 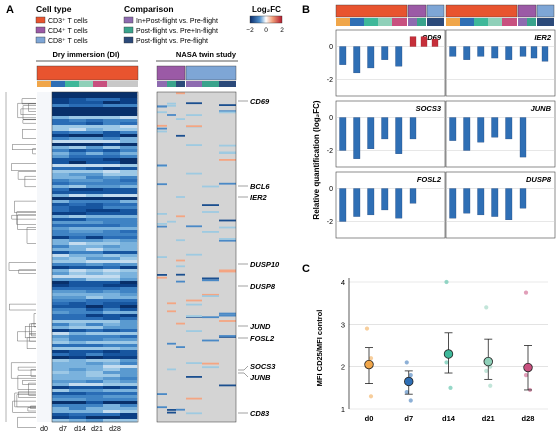 I want to click on gene-label-cd83: CD83, so click(x=260, y=413).